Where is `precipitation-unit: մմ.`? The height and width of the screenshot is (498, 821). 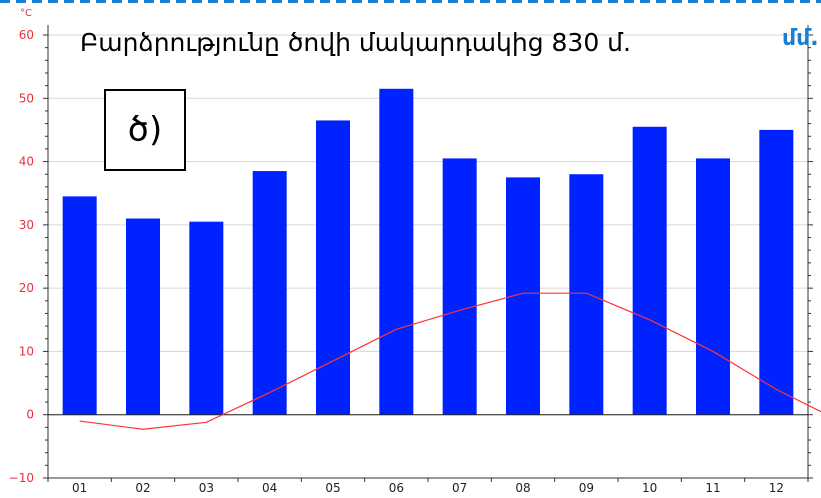
precipitation-unit: մմ. is located at coordinates (800, 38).